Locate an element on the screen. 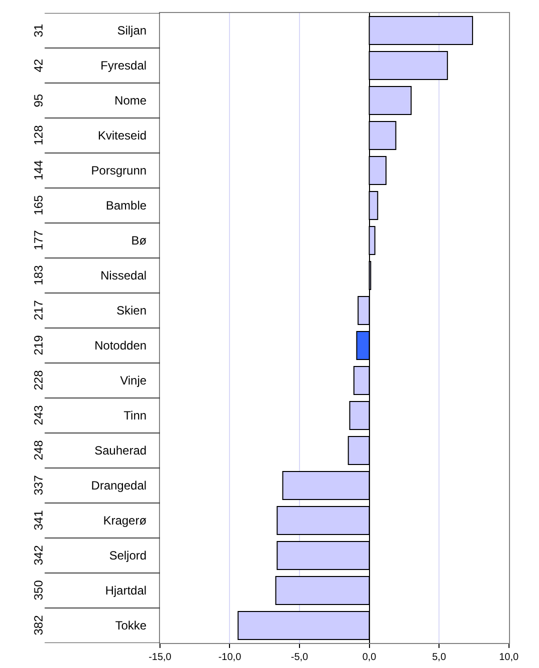 This screenshot has height=668, width=539. text: 228 is located at coordinates (38, 380).